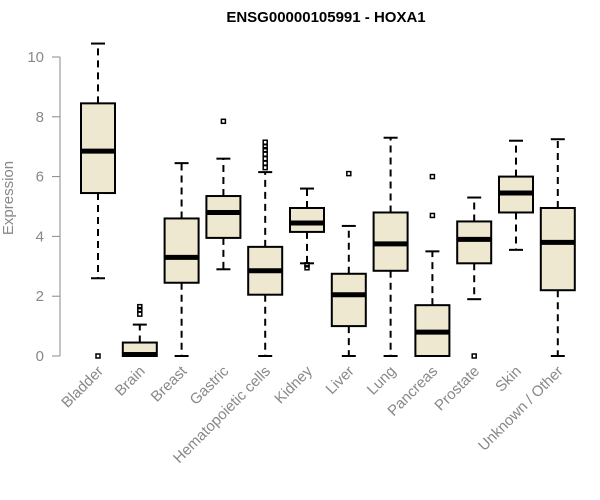  Describe the element at coordinates (8, 198) in the screenshot. I see `y-axis-title: Expression` at that location.